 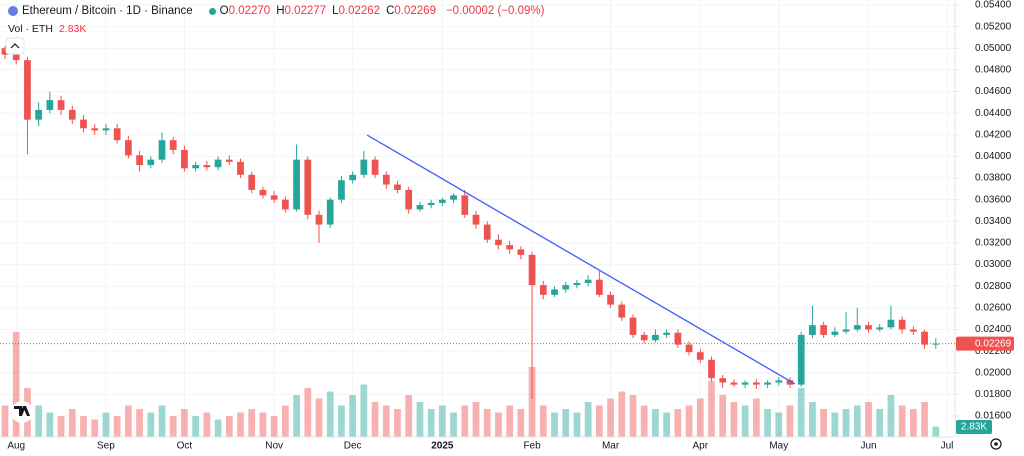 What do you see at coordinates (993, 329) in the screenshot?
I see `y-tick-label: 0.02400` at bounding box center [993, 329].